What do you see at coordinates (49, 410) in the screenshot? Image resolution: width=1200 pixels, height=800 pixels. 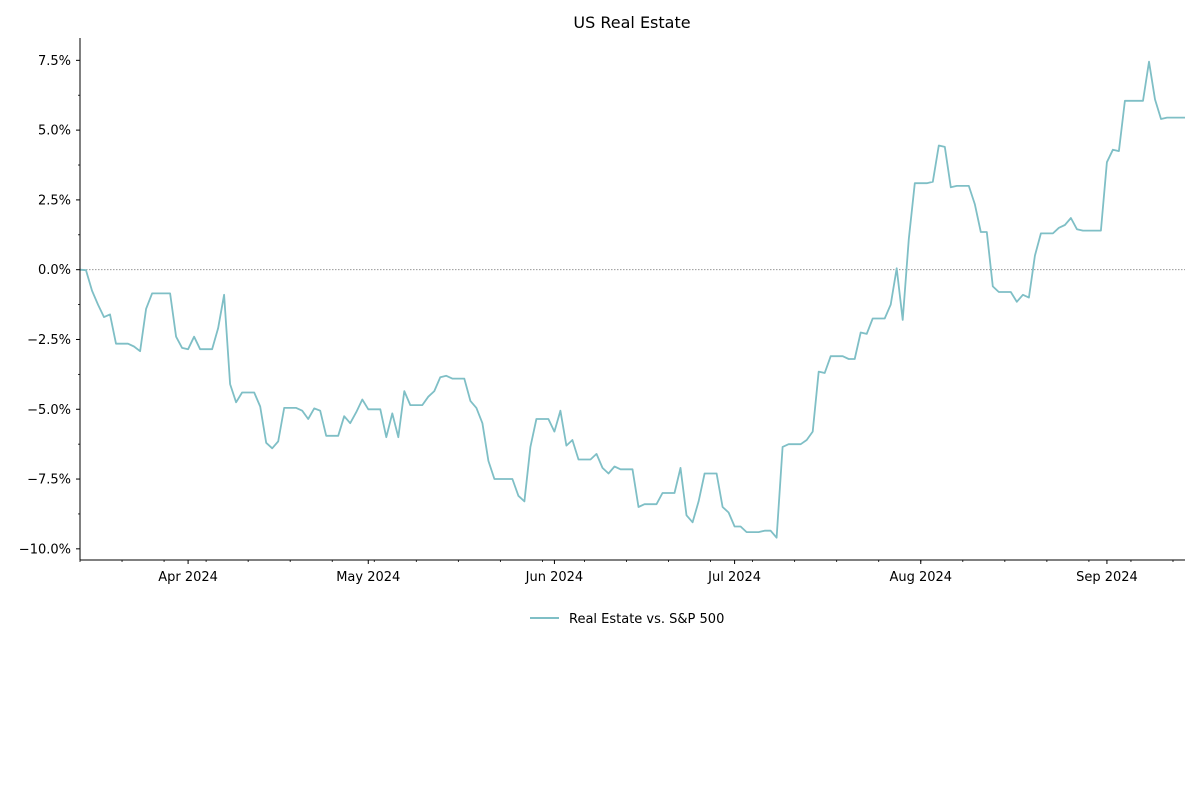 I see `y-tick-label: −5.0%` at bounding box center [49, 410].